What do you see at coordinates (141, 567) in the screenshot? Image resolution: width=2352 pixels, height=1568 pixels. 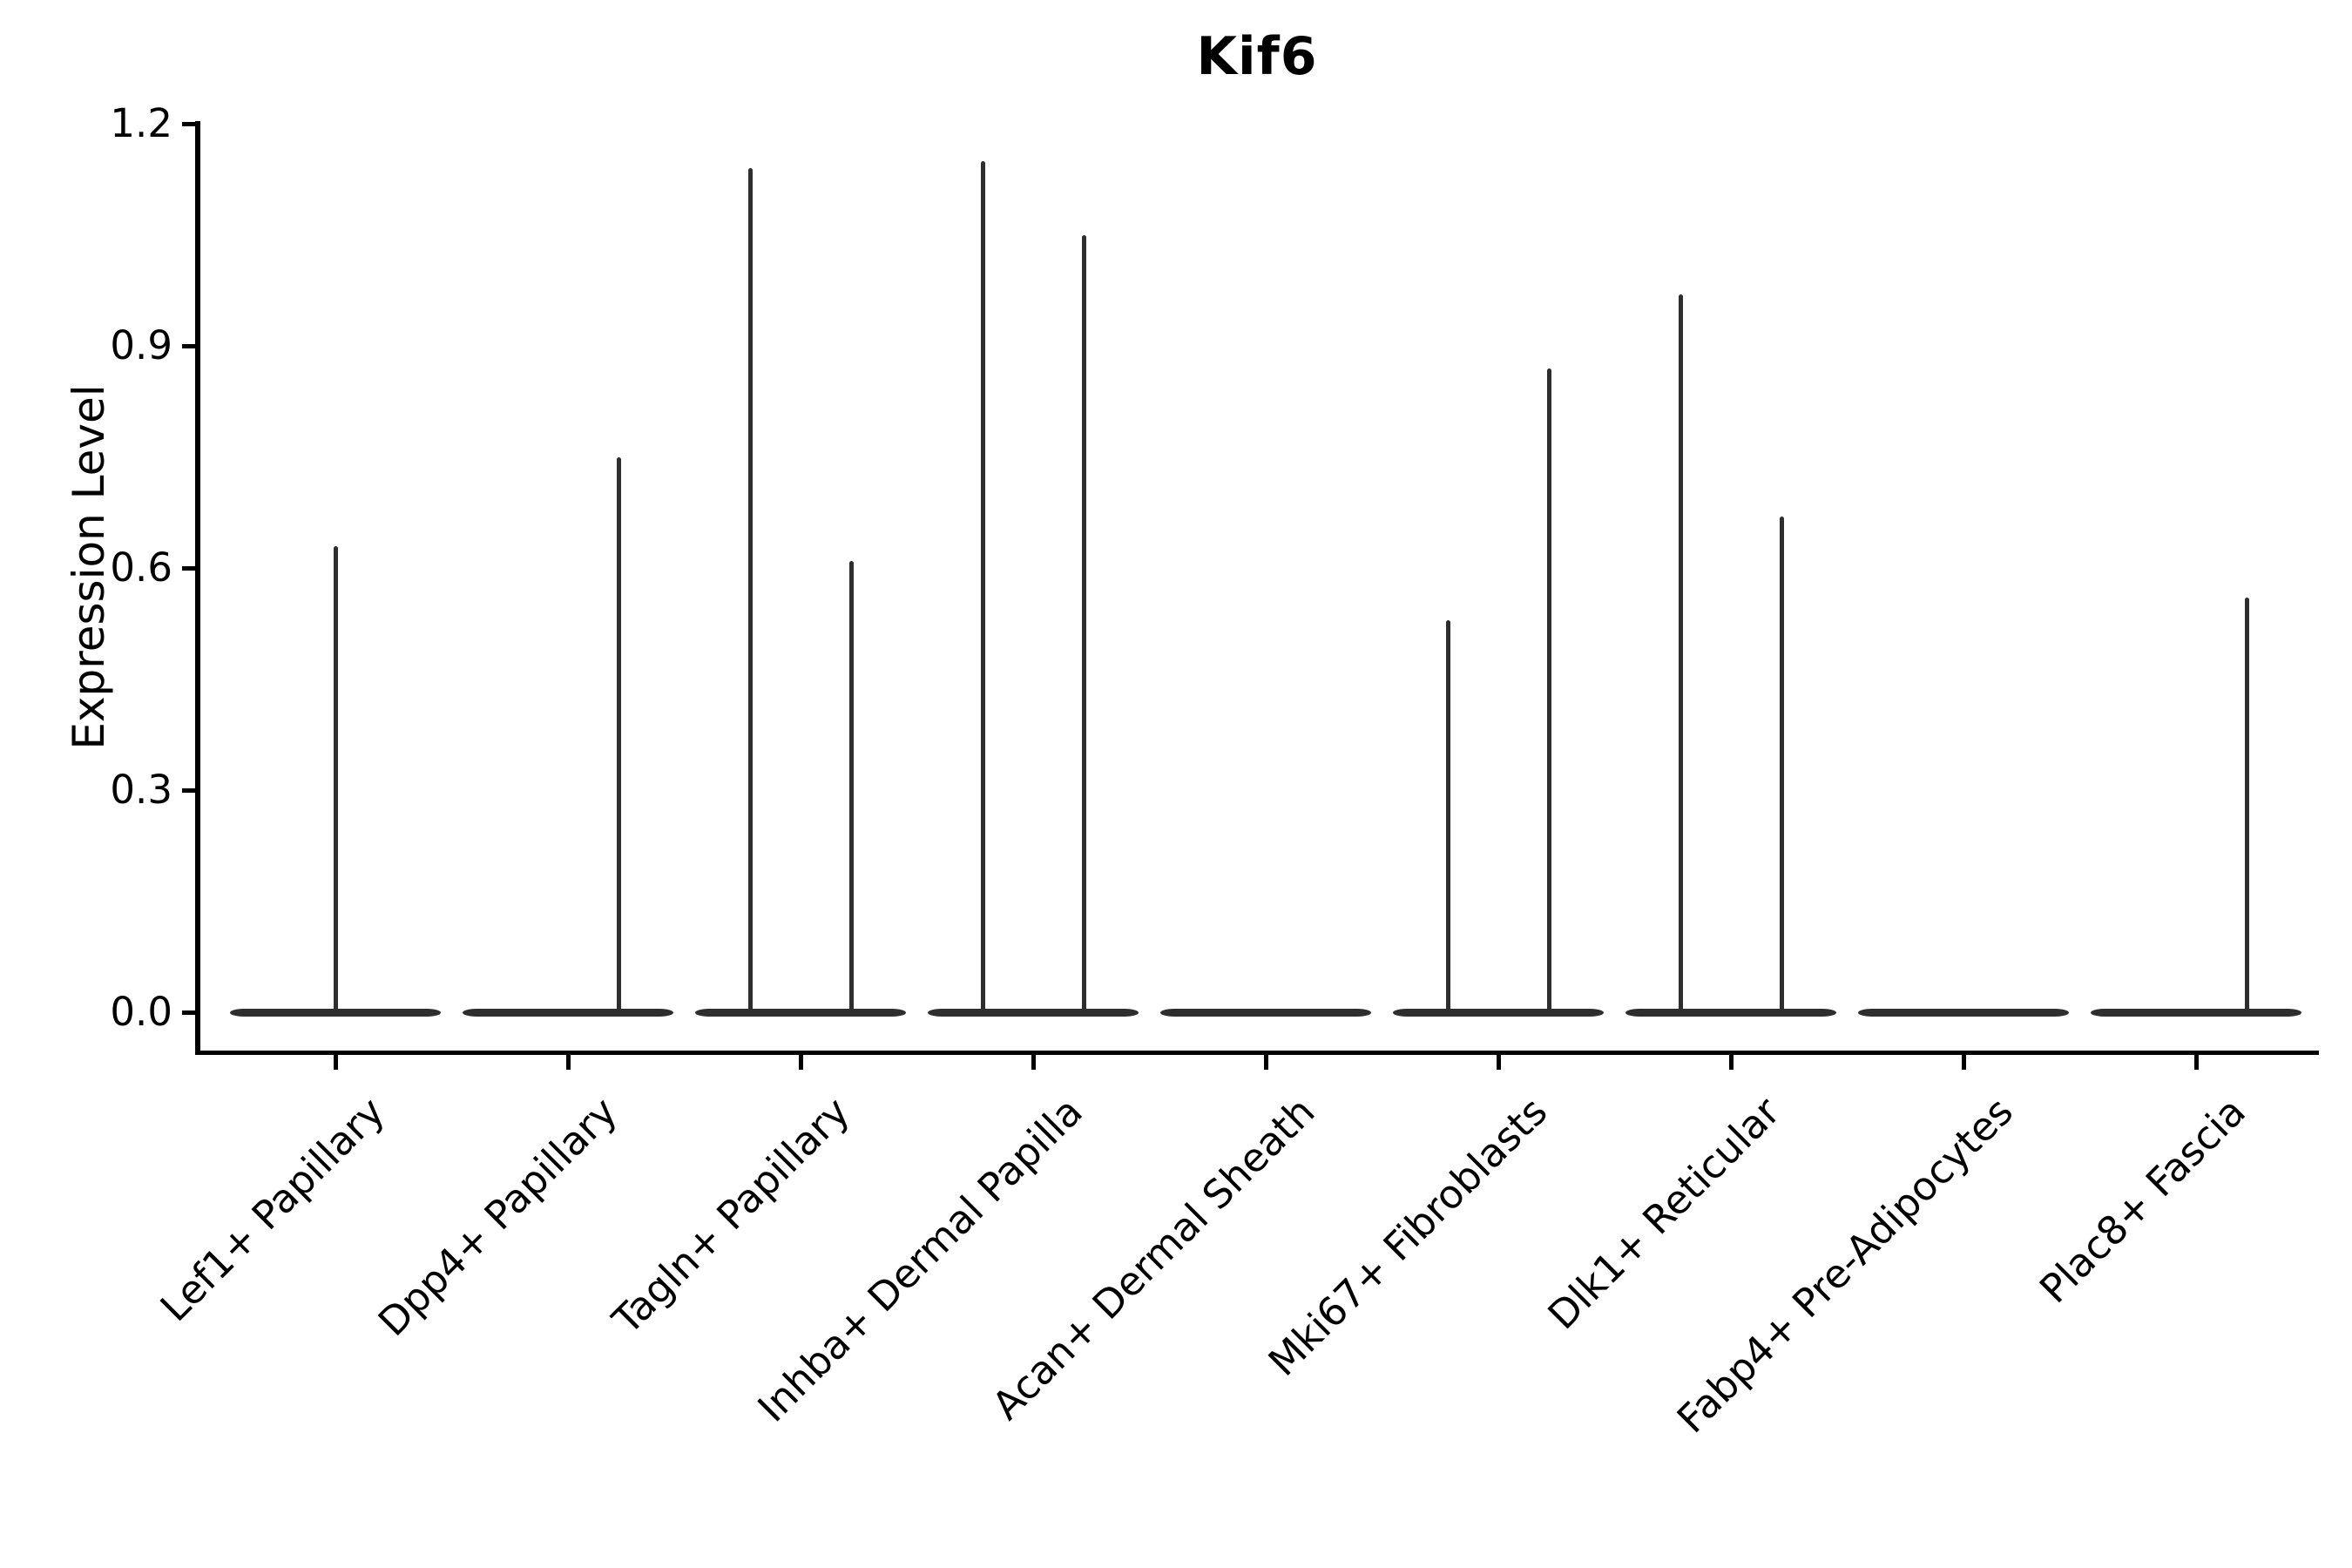 I see `y-tick-label: 0.6` at bounding box center [141, 567].